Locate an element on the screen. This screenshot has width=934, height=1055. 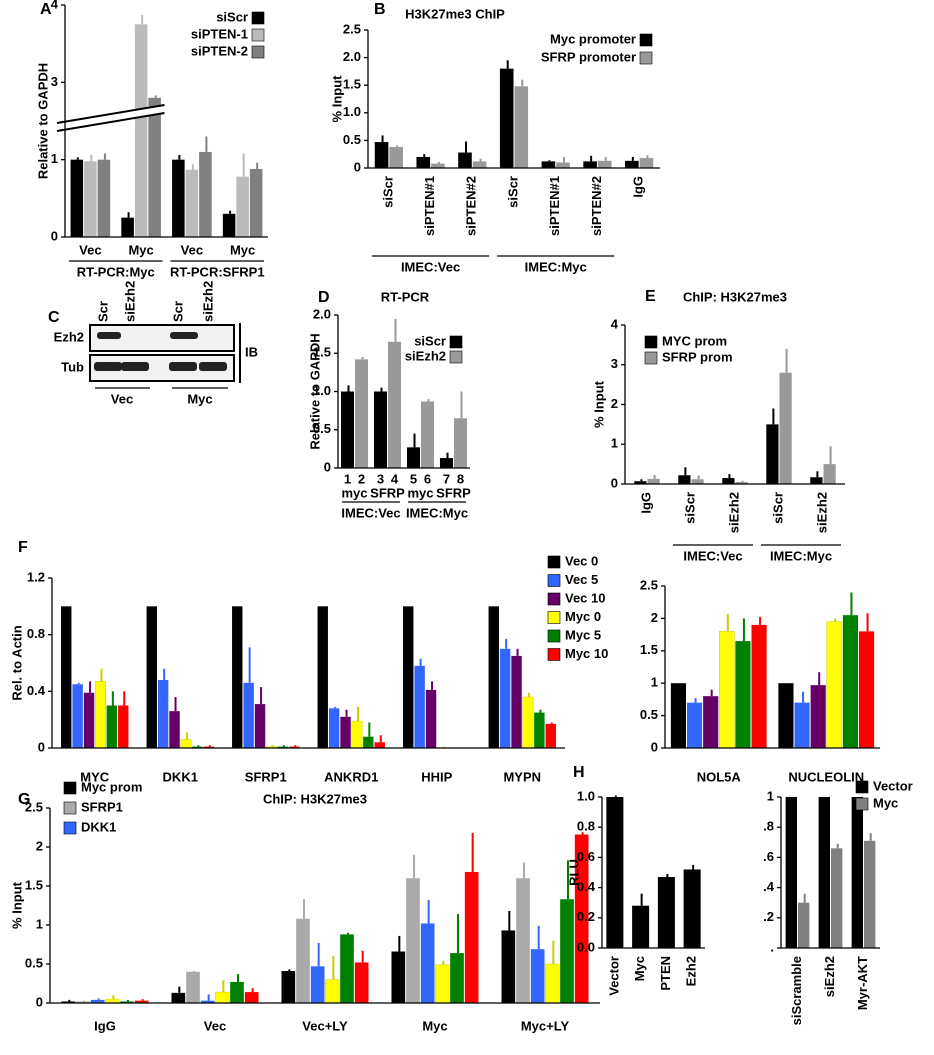
legend-label: Myc prom is located at coordinates (111, 786).